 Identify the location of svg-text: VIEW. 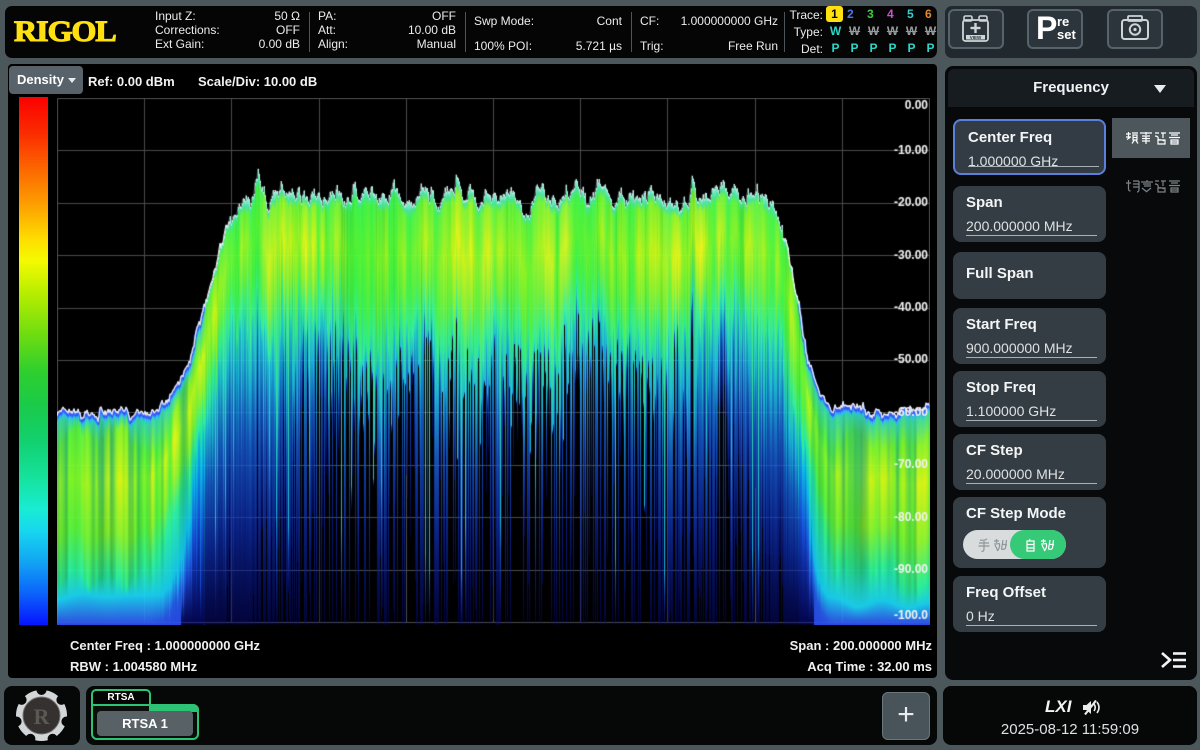
(976, 37).